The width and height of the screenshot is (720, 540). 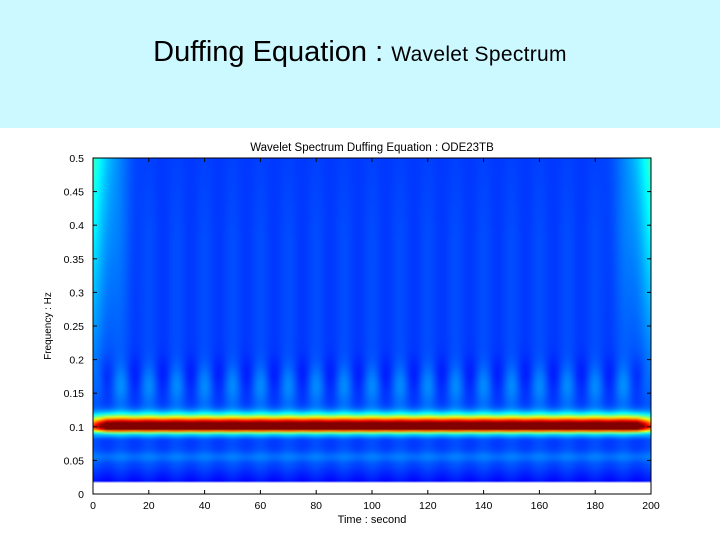 What do you see at coordinates (205, 506) in the screenshot?
I see `x-tick-label: 40` at bounding box center [205, 506].